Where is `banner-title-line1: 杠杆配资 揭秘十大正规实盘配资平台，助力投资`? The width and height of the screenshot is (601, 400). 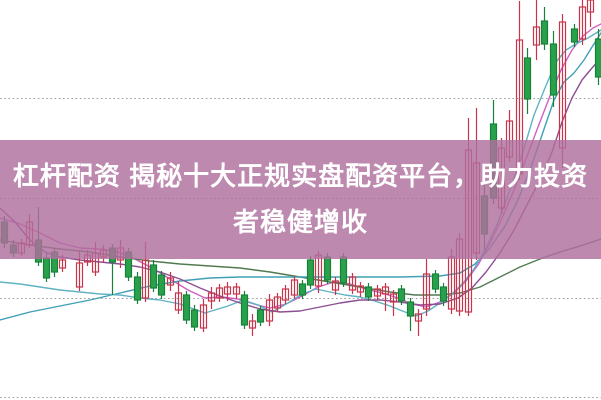 banner-title-line1: 杠杆配资 揭秘十大正规实盘配资平台，助力投资 is located at coordinates (300, 176).